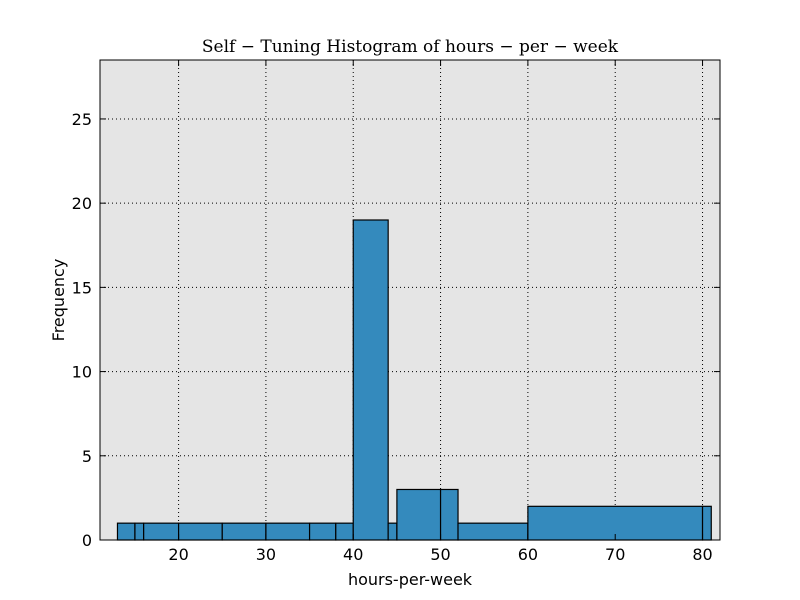  What do you see at coordinates (410, 579) in the screenshot?
I see `x-axis-label: hours-per-week` at bounding box center [410, 579].